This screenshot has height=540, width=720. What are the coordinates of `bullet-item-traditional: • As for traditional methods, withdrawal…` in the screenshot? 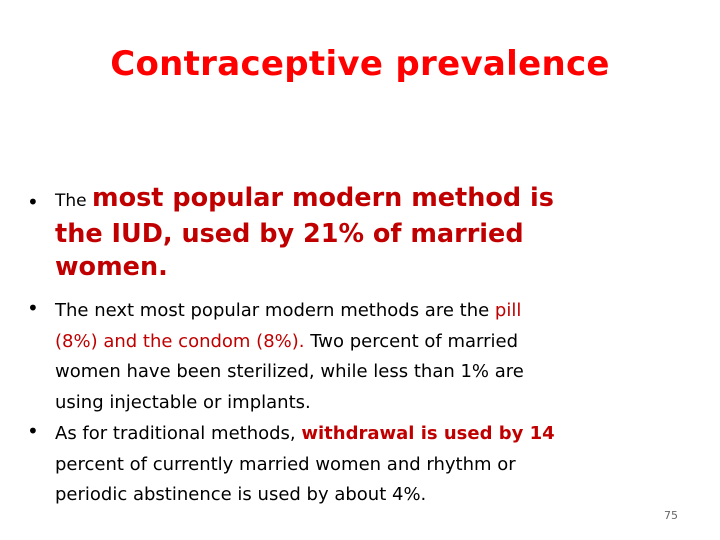 It's located at (321, 465).